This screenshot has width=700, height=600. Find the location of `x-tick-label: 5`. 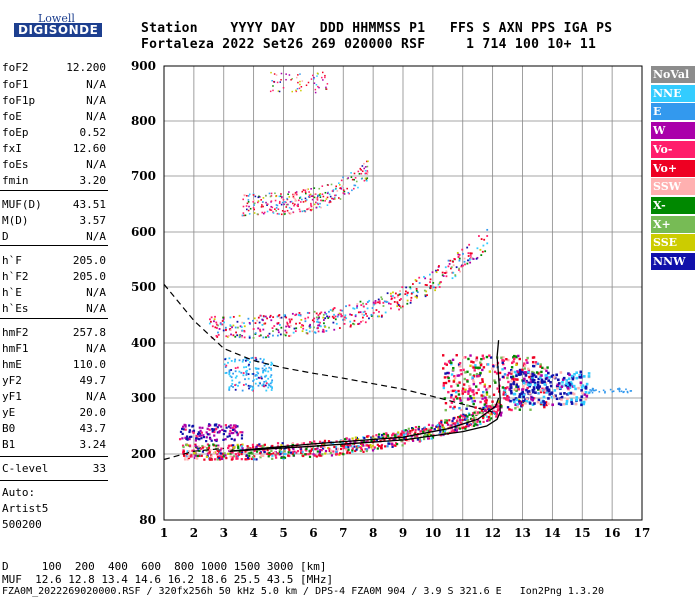

x-tick-label: 5 is located at coordinates (283, 533).